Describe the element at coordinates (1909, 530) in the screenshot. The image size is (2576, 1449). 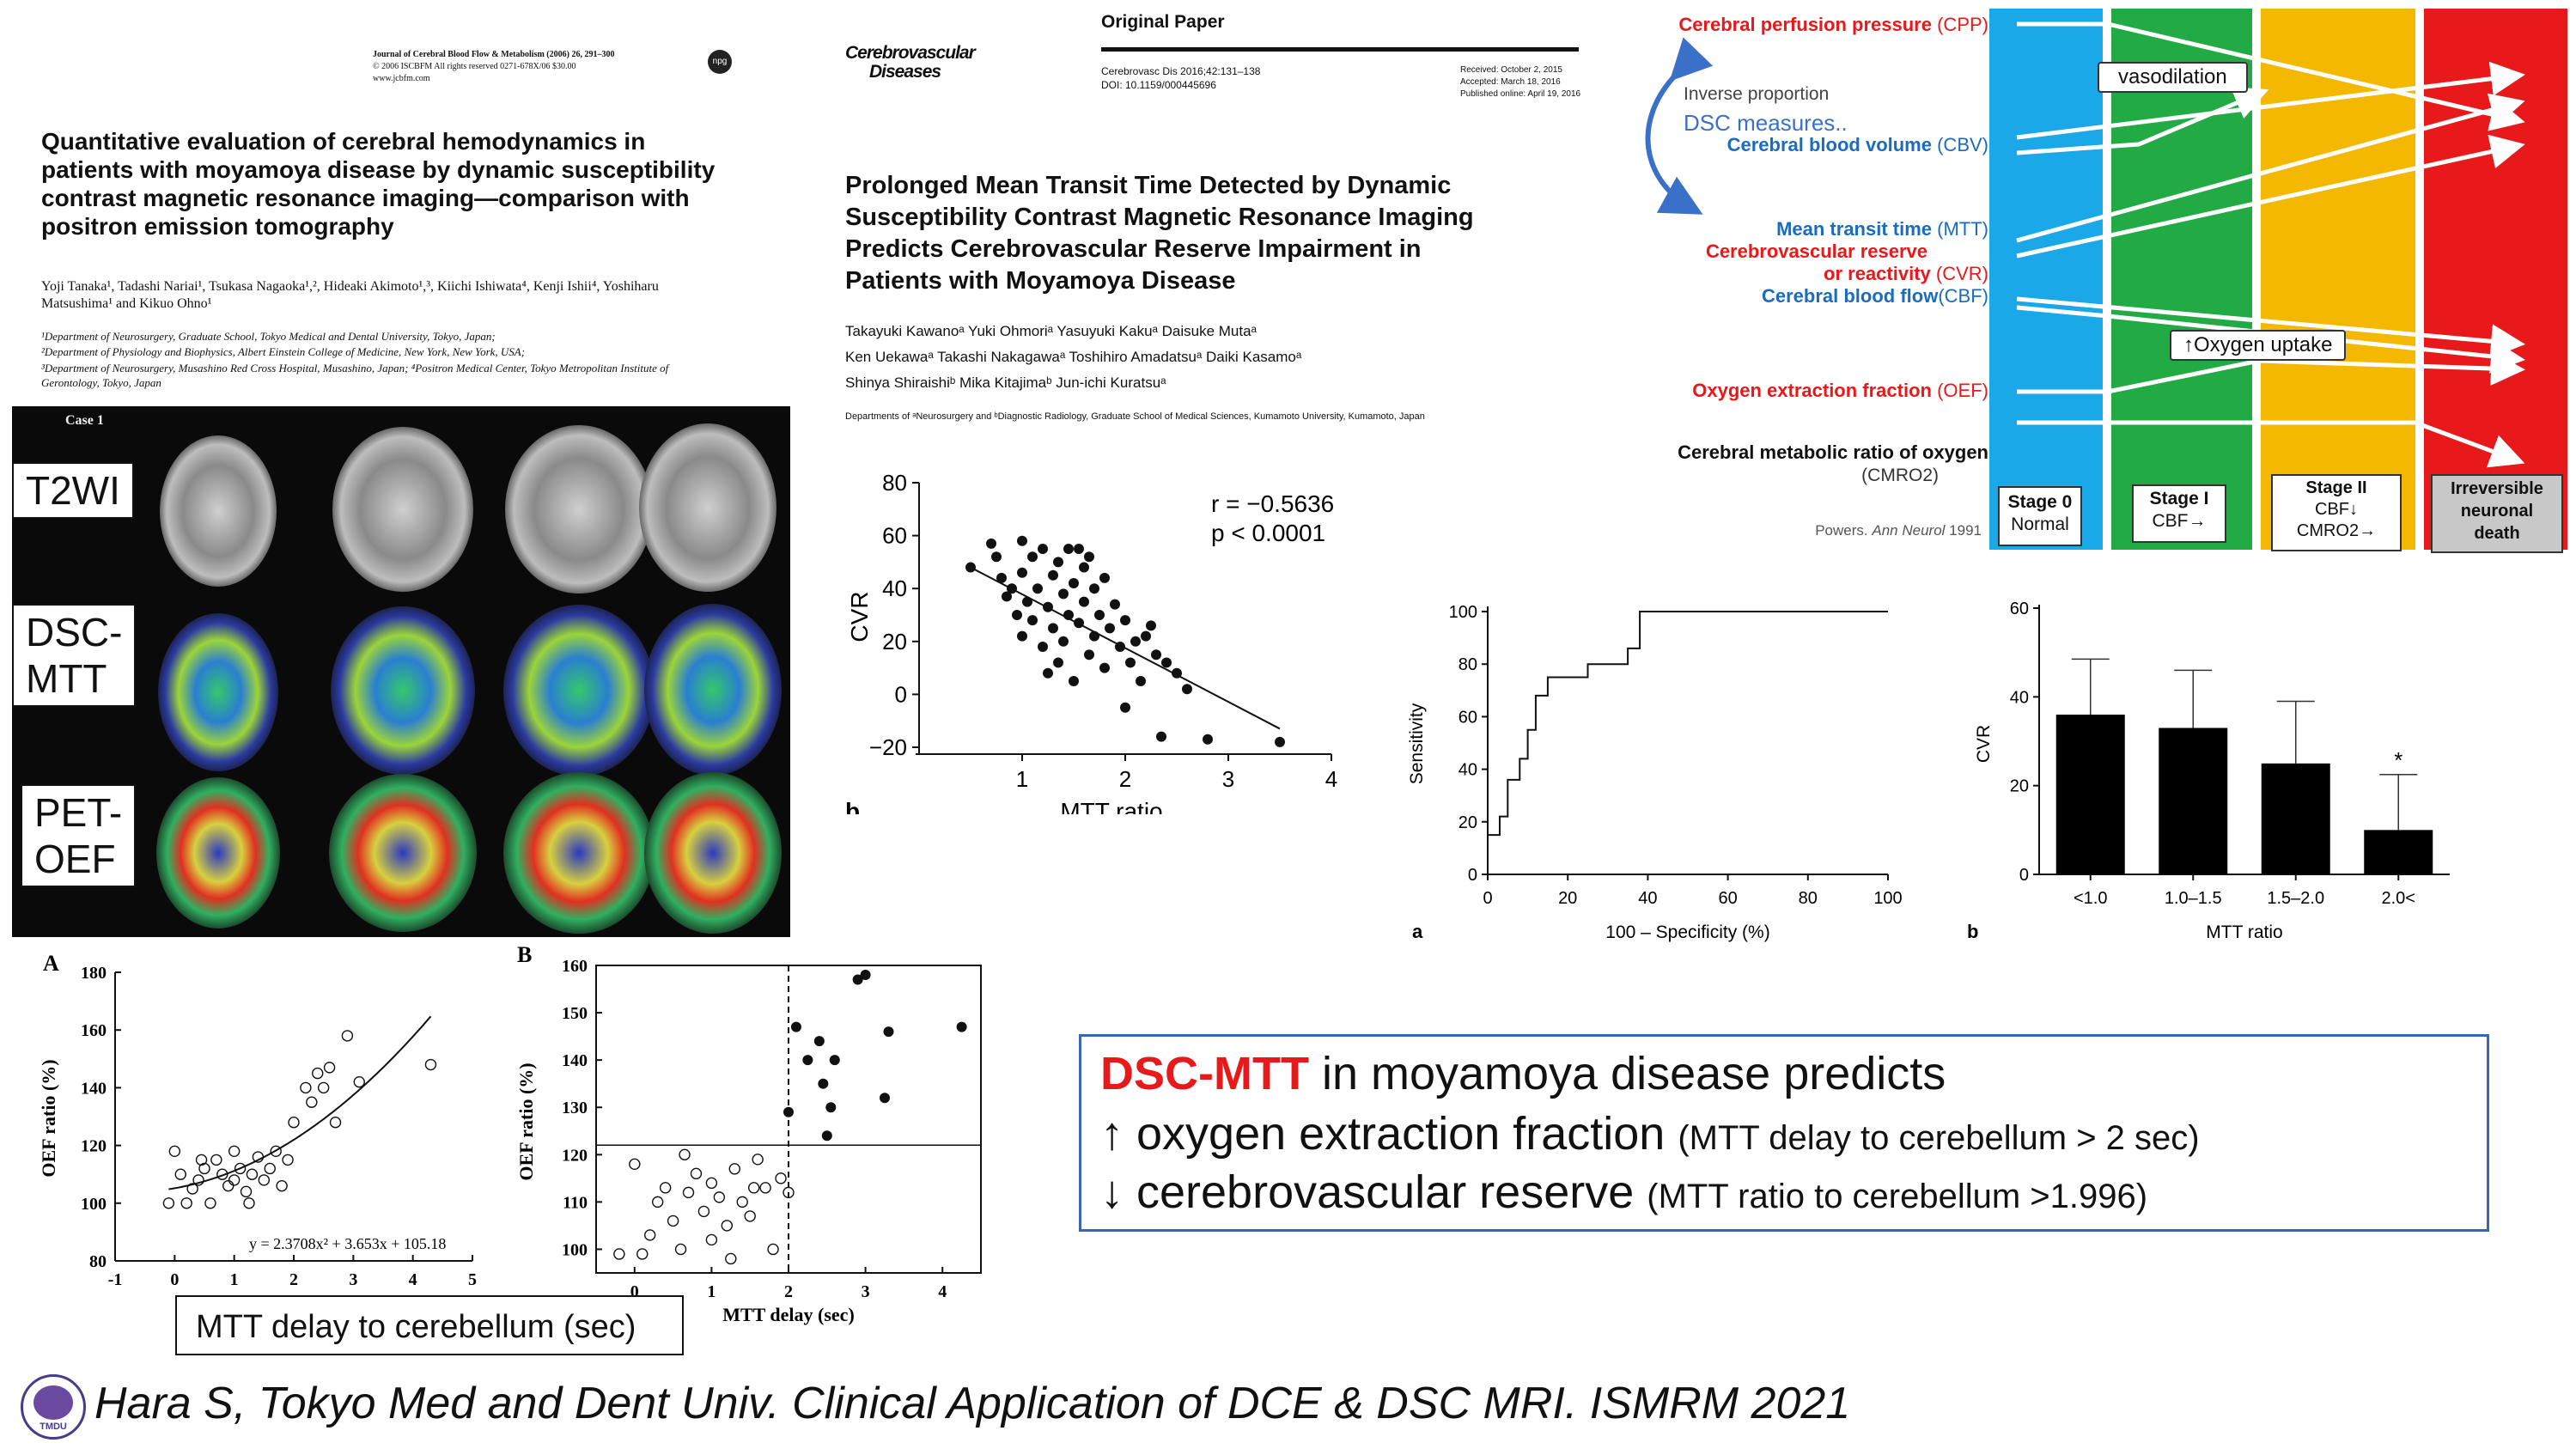
I see `citation-journal: Ann Neurol` at that location.